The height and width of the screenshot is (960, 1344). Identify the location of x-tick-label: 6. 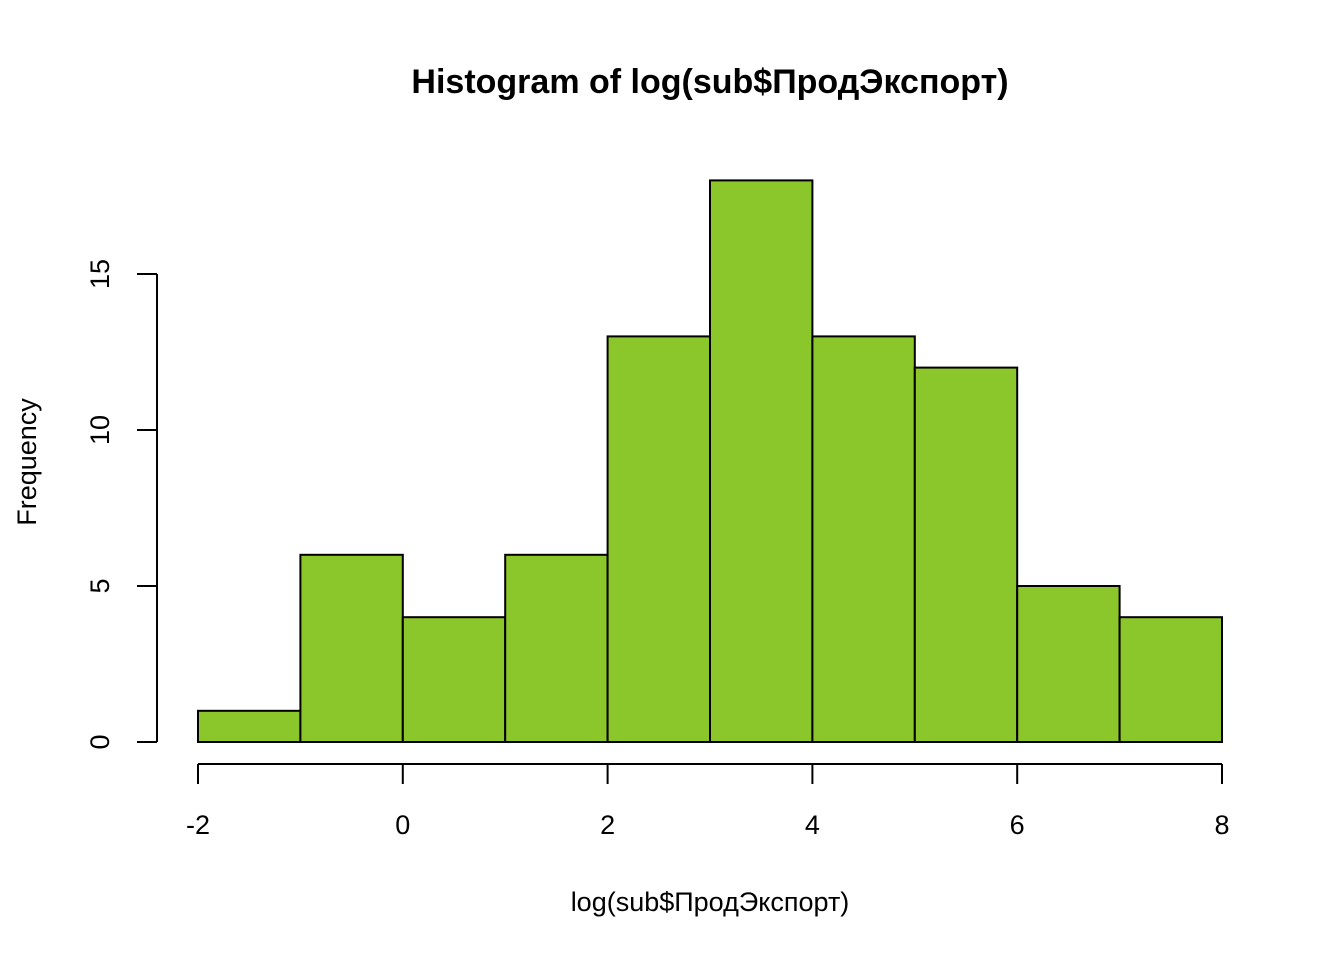
(1017, 825).